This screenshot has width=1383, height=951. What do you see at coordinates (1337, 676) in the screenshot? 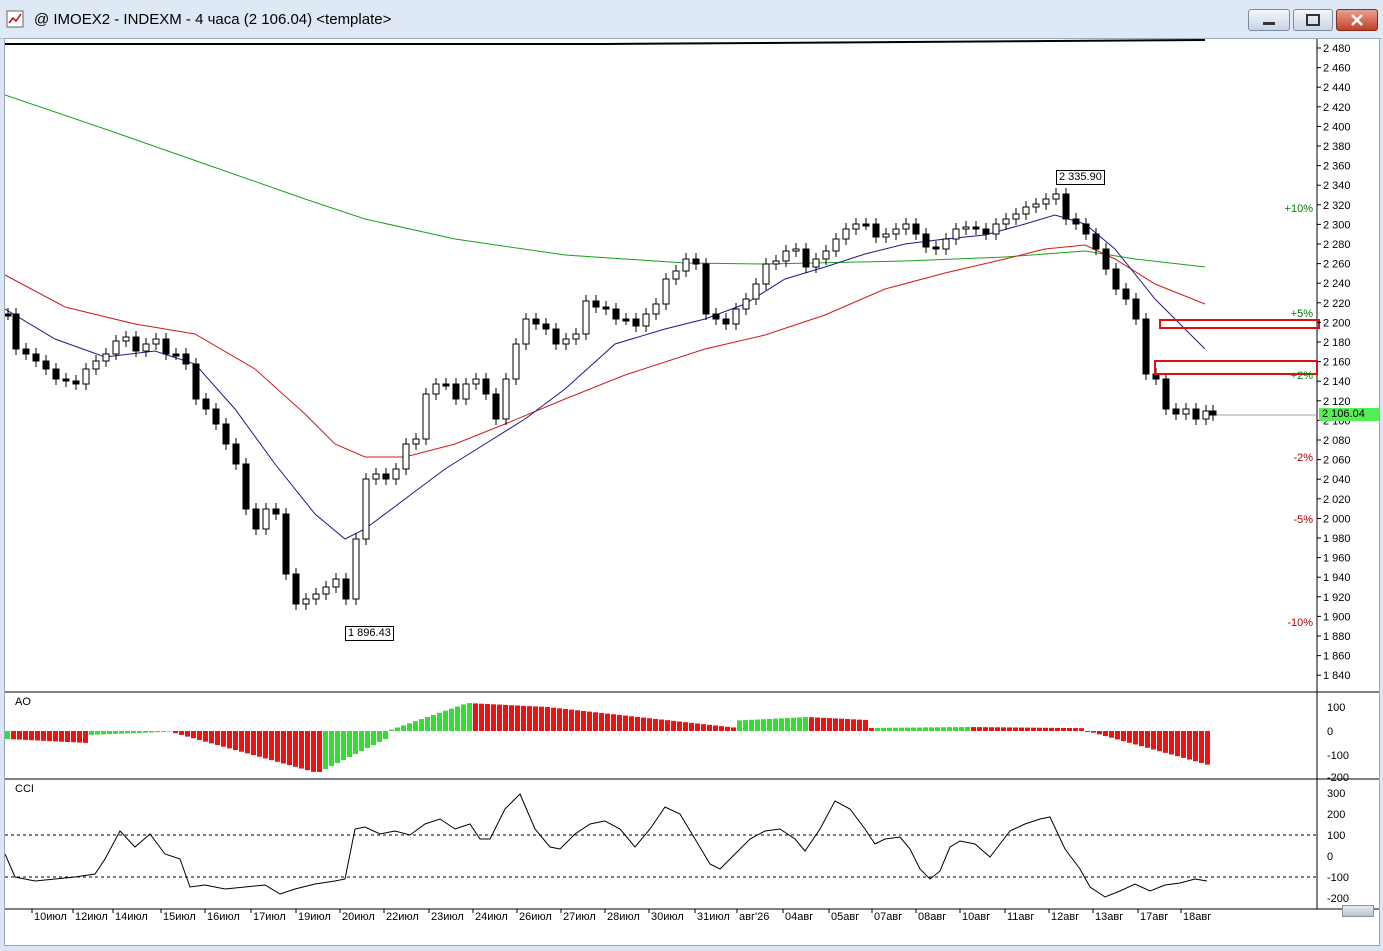
I see `price-tick-label: 1 840` at bounding box center [1337, 676].